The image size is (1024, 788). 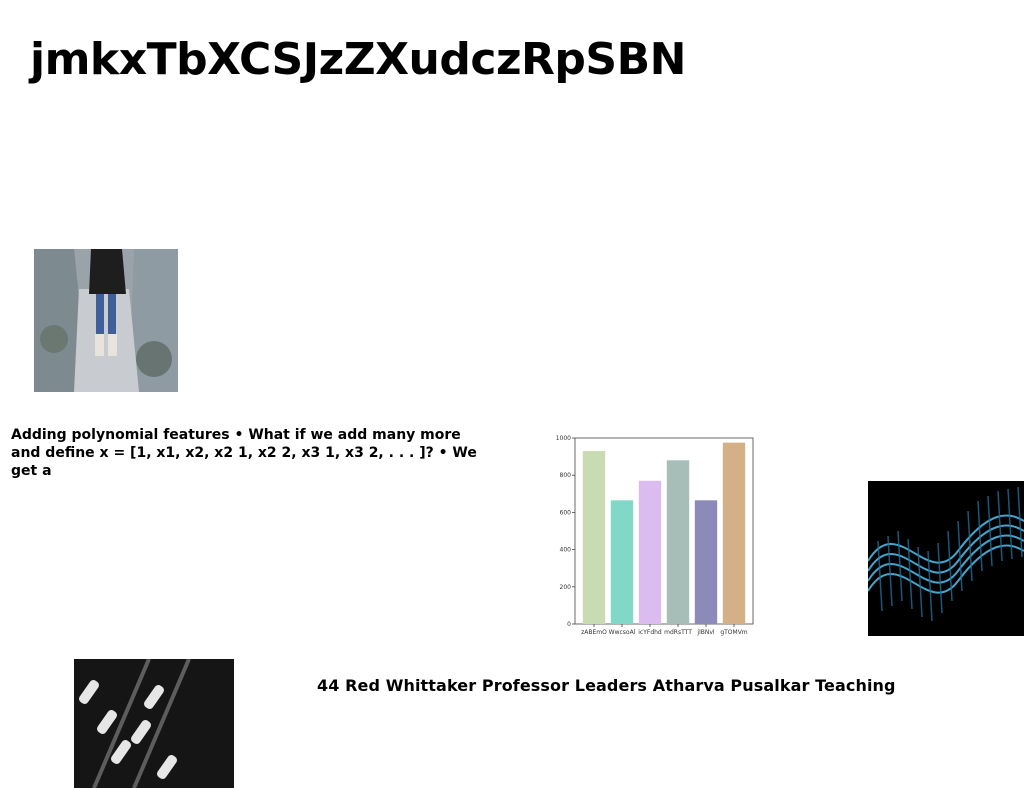 I want to click on x-tick-label: icYFdhd, so click(x=650, y=632).